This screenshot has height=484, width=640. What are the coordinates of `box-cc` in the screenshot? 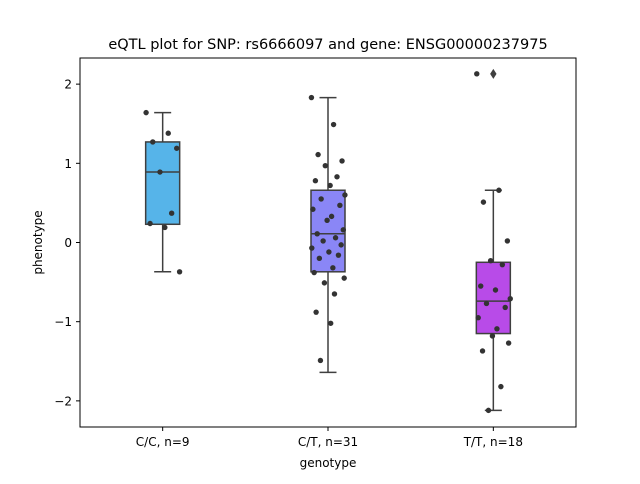 It's located at (162, 183).